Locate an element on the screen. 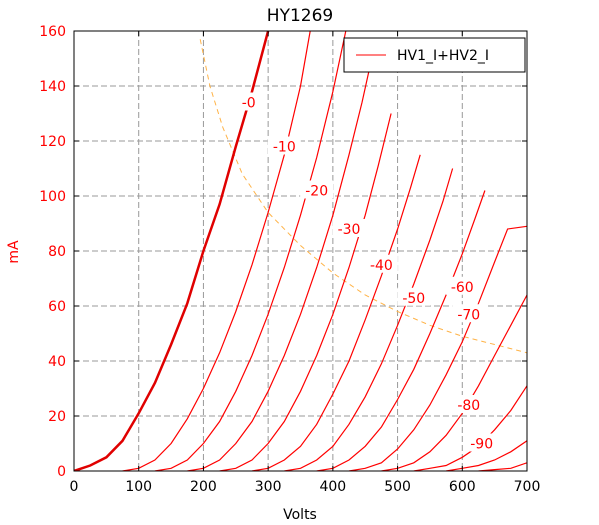  x-tick-label: 0 is located at coordinates (74, 487).